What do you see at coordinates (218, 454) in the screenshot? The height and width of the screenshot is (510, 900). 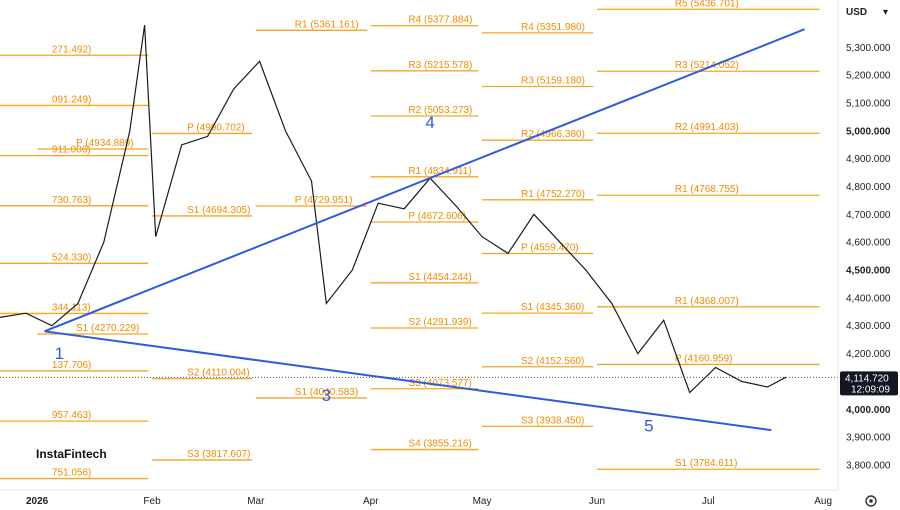 I see `pivot-label: S3 (3817.607)` at bounding box center [218, 454].